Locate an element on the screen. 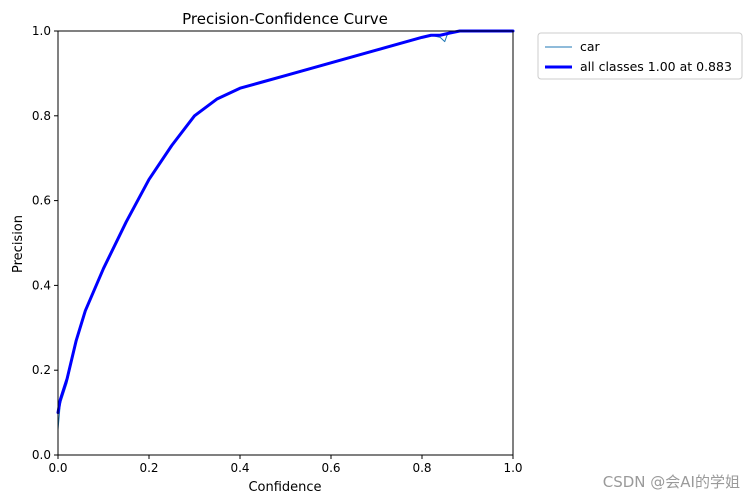 The width and height of the screenshot is (754, 500). y-tick-label: 0.4 is located at coordinates (41, 285).